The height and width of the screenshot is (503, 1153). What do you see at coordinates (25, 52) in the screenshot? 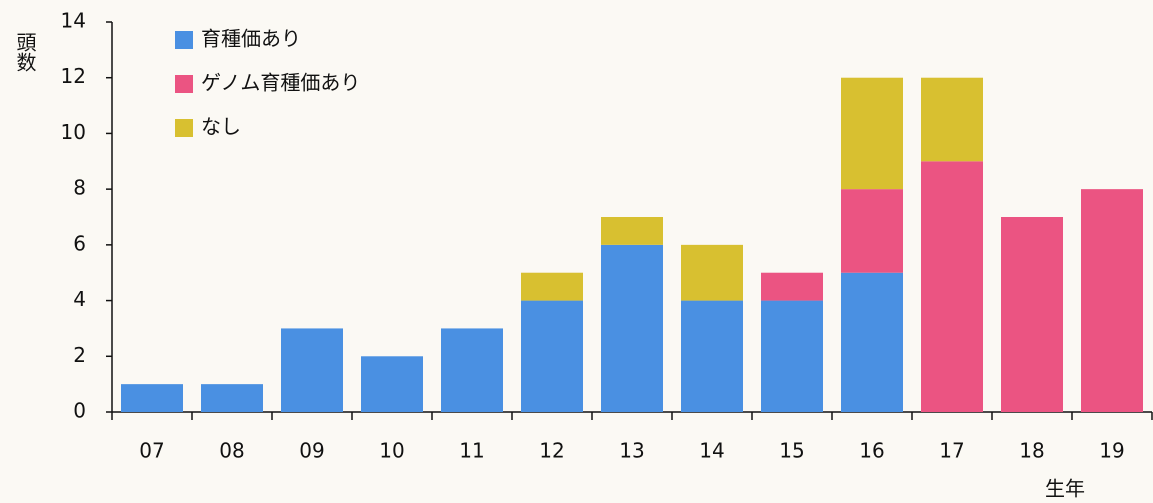
I see `y-axis-label: 頭数` at bounding box center [25, 52].